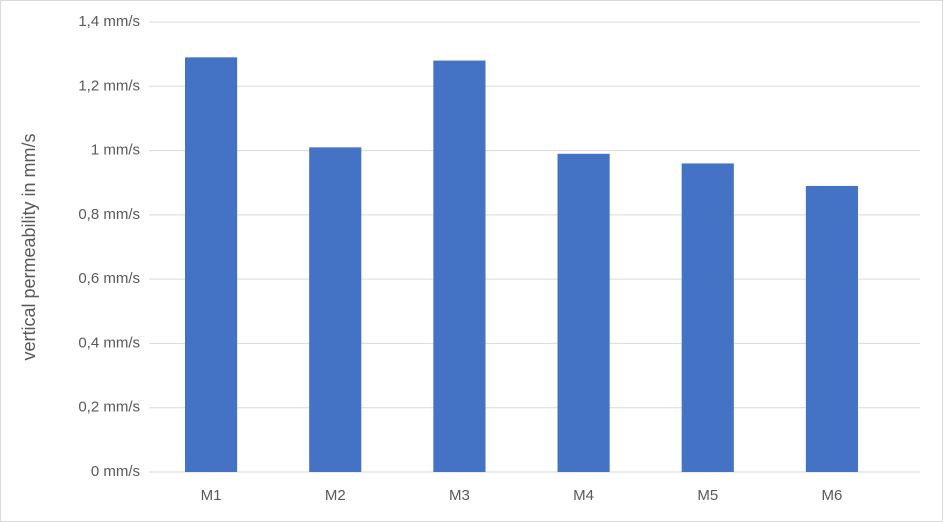  I want to click on y-tick-label: 0,6 mm/s, so click(109, 278).